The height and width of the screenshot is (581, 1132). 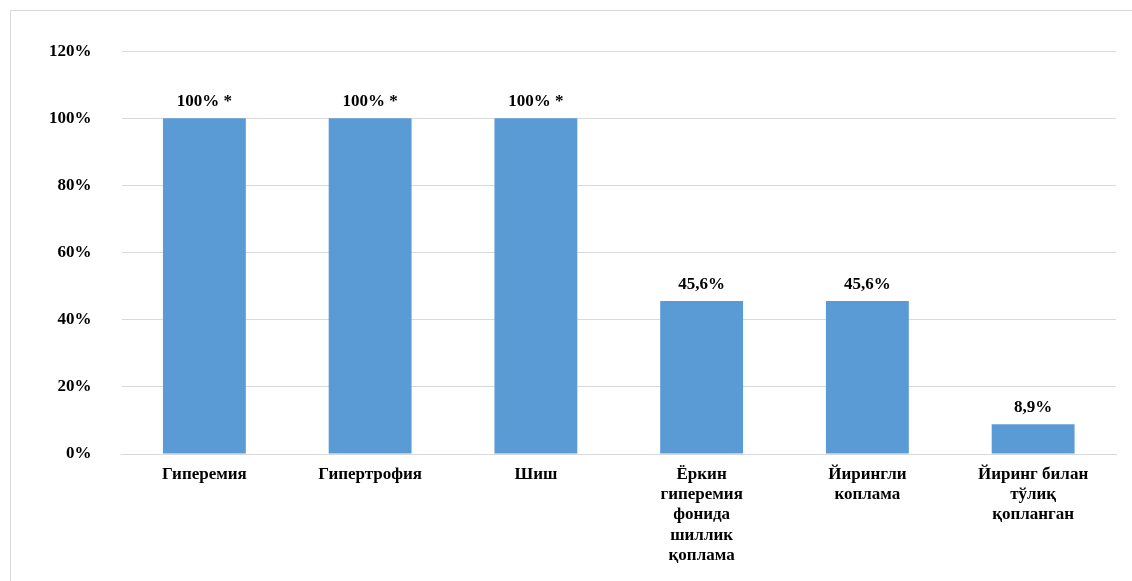 I want to click on x-tick-label: Йиринг билан тўлиқ қопланган, so click(x=1033, y=493).